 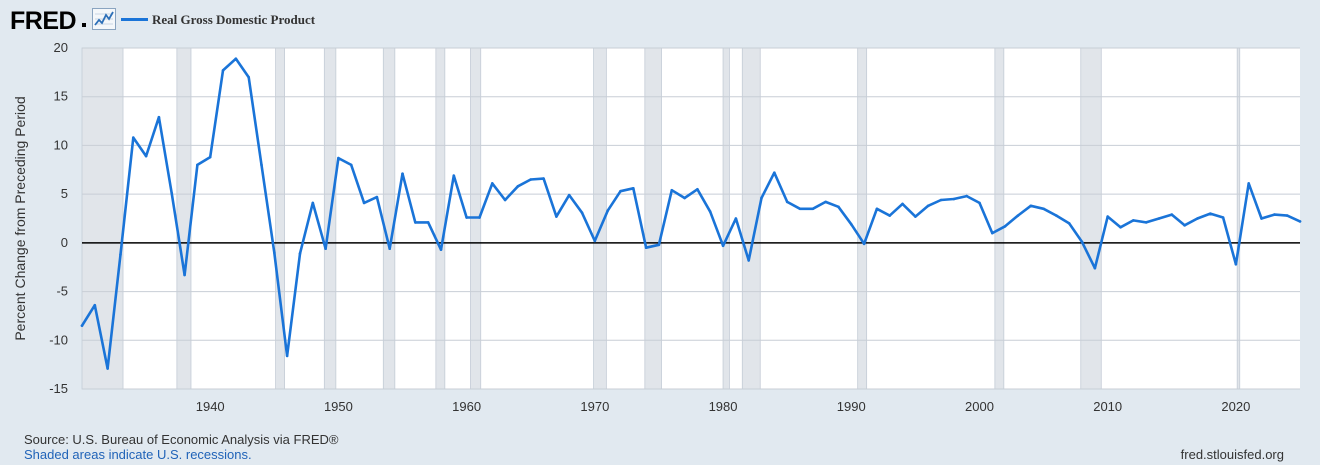 I want to click on x-tick-label: 1940, so click(x=210, y=406).